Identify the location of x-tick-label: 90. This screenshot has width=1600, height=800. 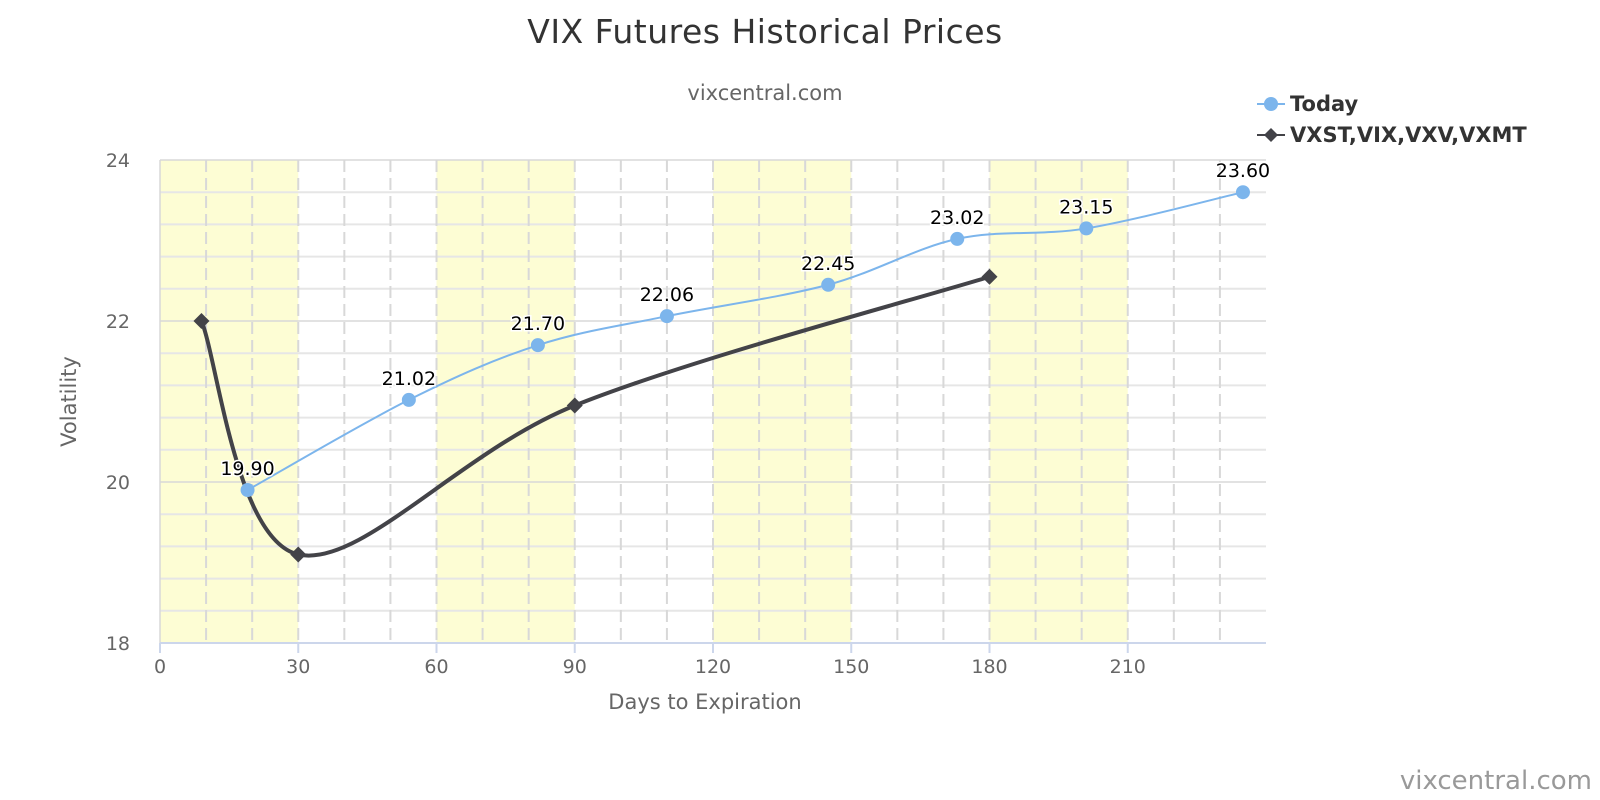
(575, 667).